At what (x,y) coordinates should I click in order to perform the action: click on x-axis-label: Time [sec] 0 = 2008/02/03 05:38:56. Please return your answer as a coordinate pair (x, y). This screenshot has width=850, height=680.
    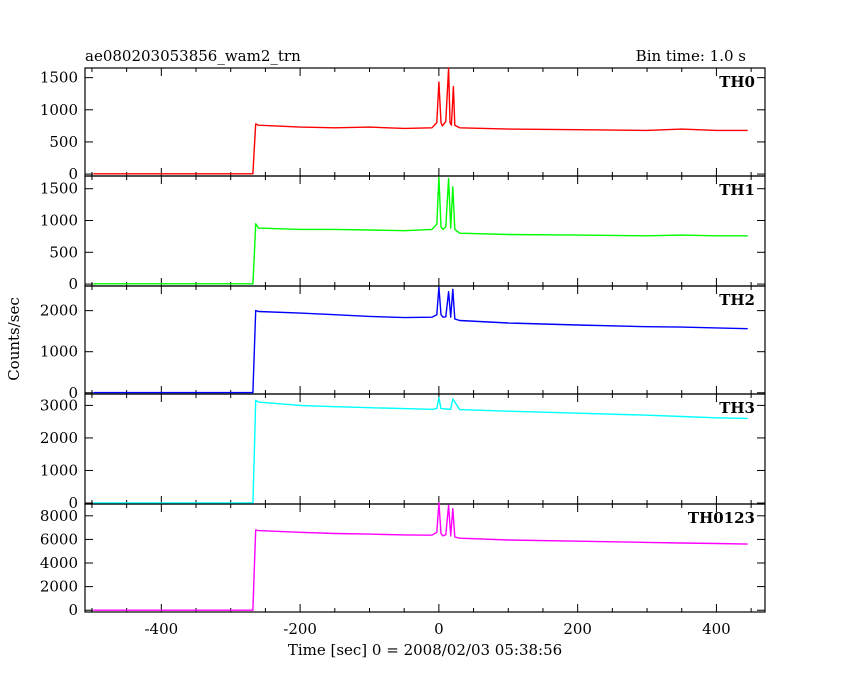
    Looking at the image, I should click on (425, 650).